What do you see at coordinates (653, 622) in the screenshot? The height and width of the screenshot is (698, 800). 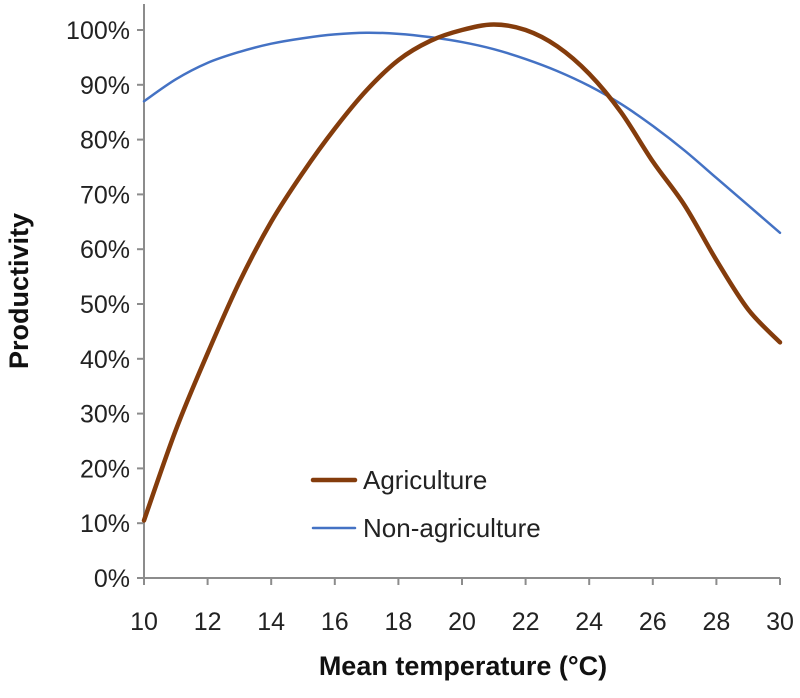 I see `x-tick-label: 26` at bounding box center [653, 622].